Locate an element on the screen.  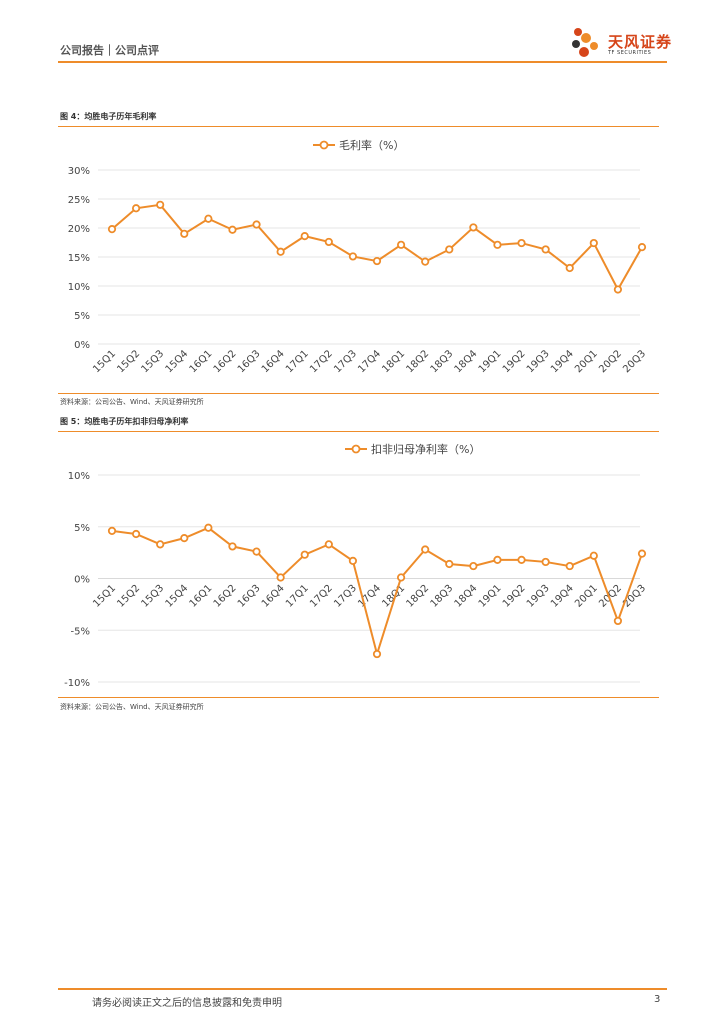
page-number: 3 is located at coordinates (657, 999).